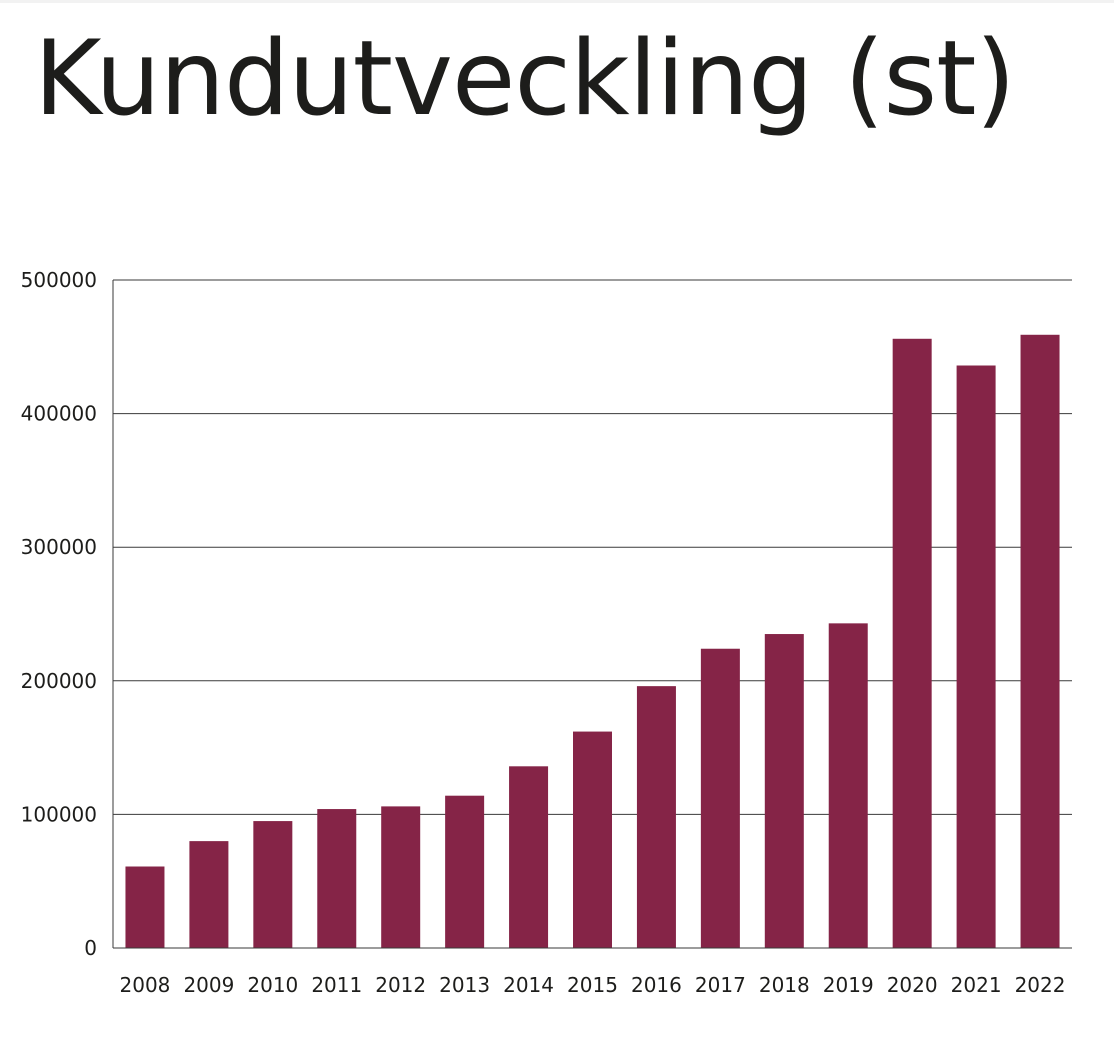 The width and height of the screenshot is (1114, 1062). I want to click on x-tick-label: 2022, so click(1040, 985).